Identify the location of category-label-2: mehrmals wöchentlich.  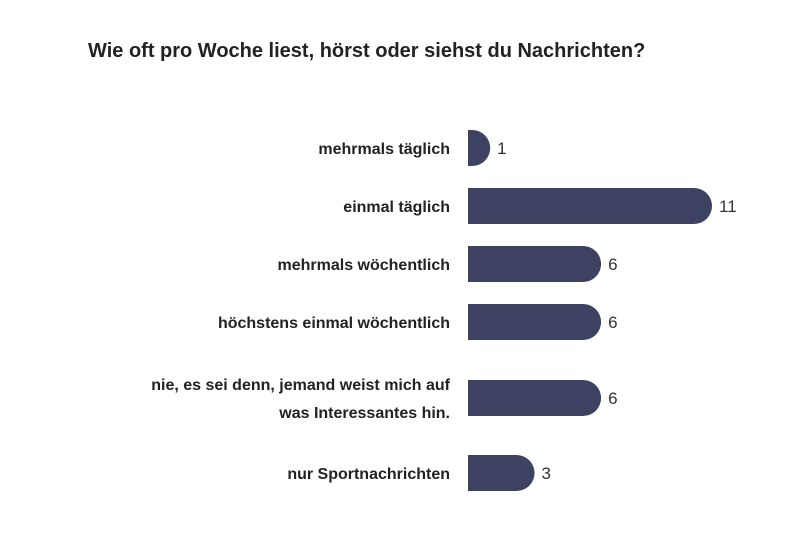
(364, 265).